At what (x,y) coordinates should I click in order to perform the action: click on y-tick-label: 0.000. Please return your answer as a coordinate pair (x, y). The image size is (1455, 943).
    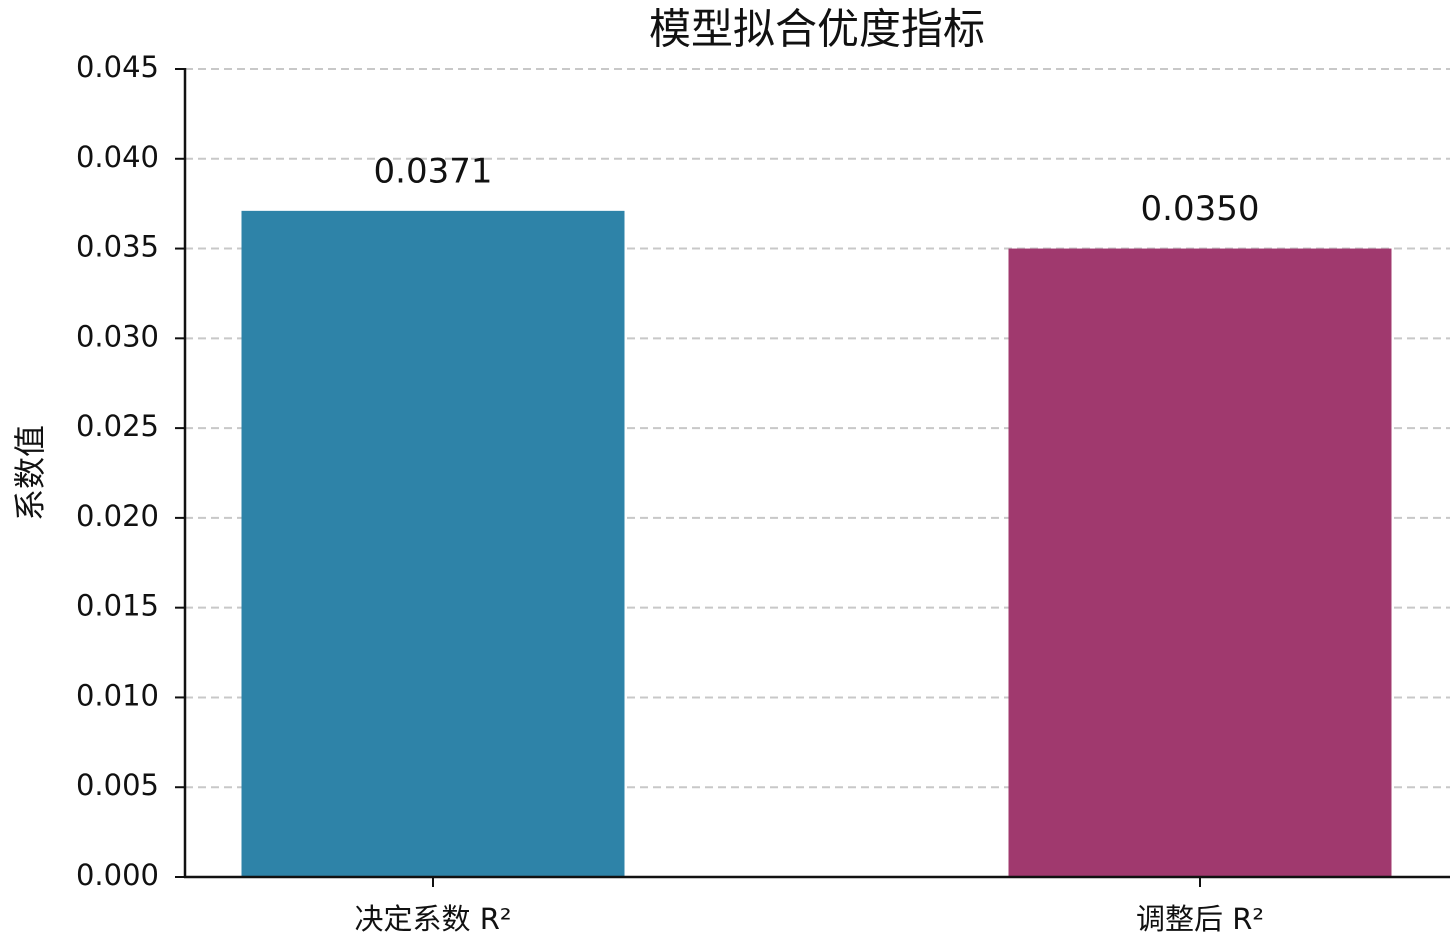
    Looking at the image, I should click on (117, 875).